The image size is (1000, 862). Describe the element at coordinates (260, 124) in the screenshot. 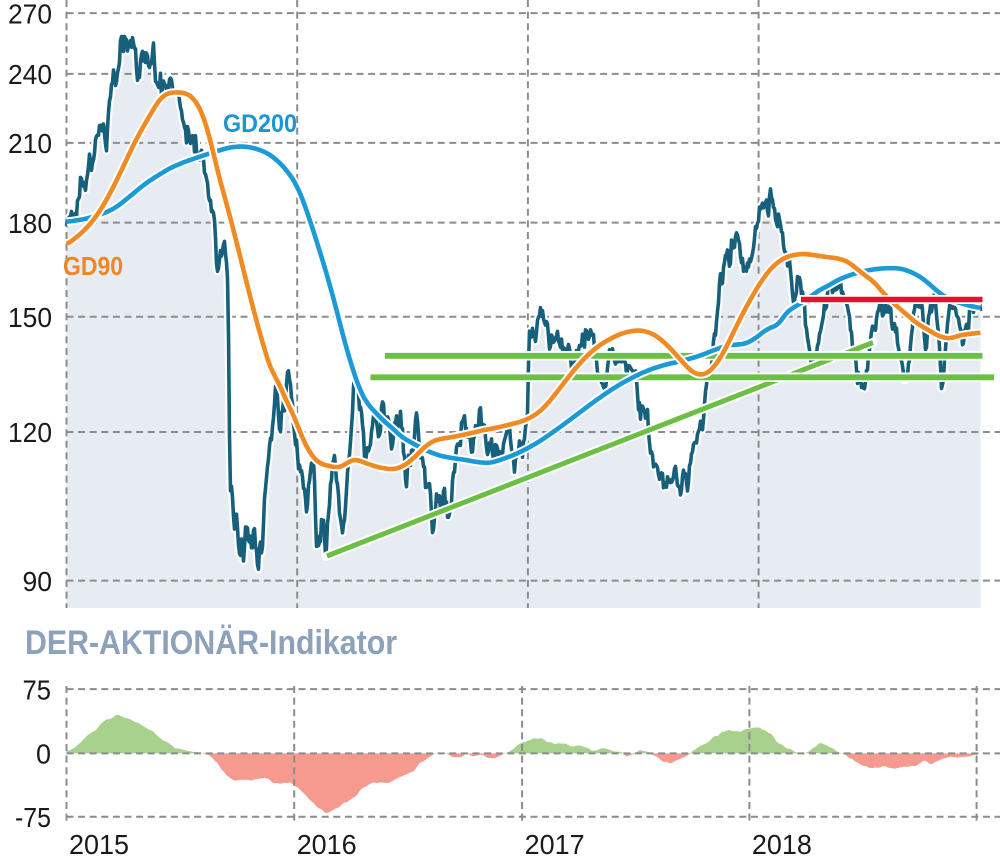

I see `svg-text: GD200` at that location.